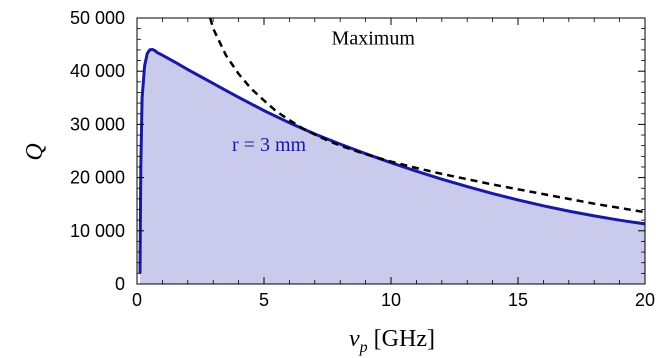  What do you see at coordinates (97, 178) in the screenshot?
I see `y-tick-label: 20 000` at bounding box center [97, 178].